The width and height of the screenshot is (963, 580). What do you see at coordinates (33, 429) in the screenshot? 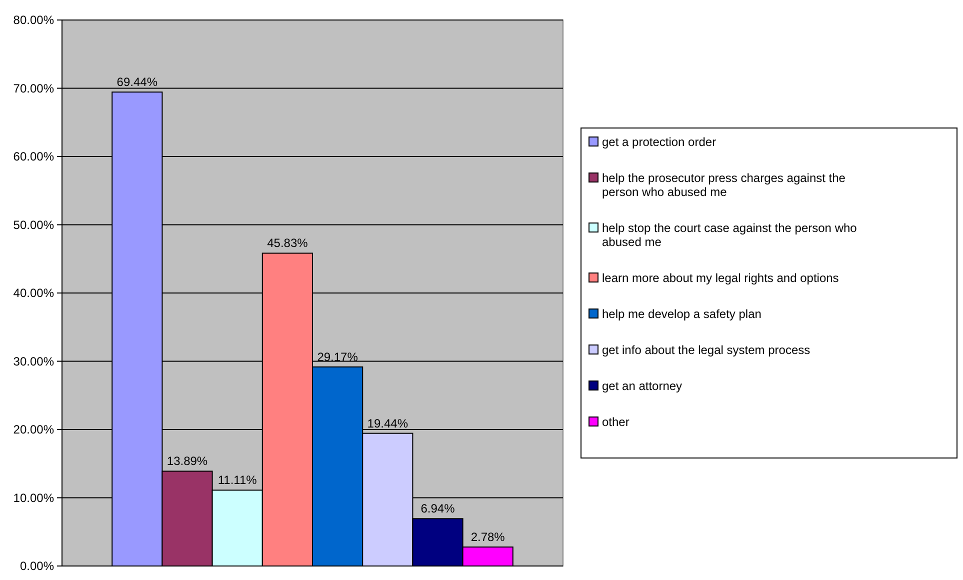
I see `y-tick-label: 20.00%` at bounding box center [33, 429].